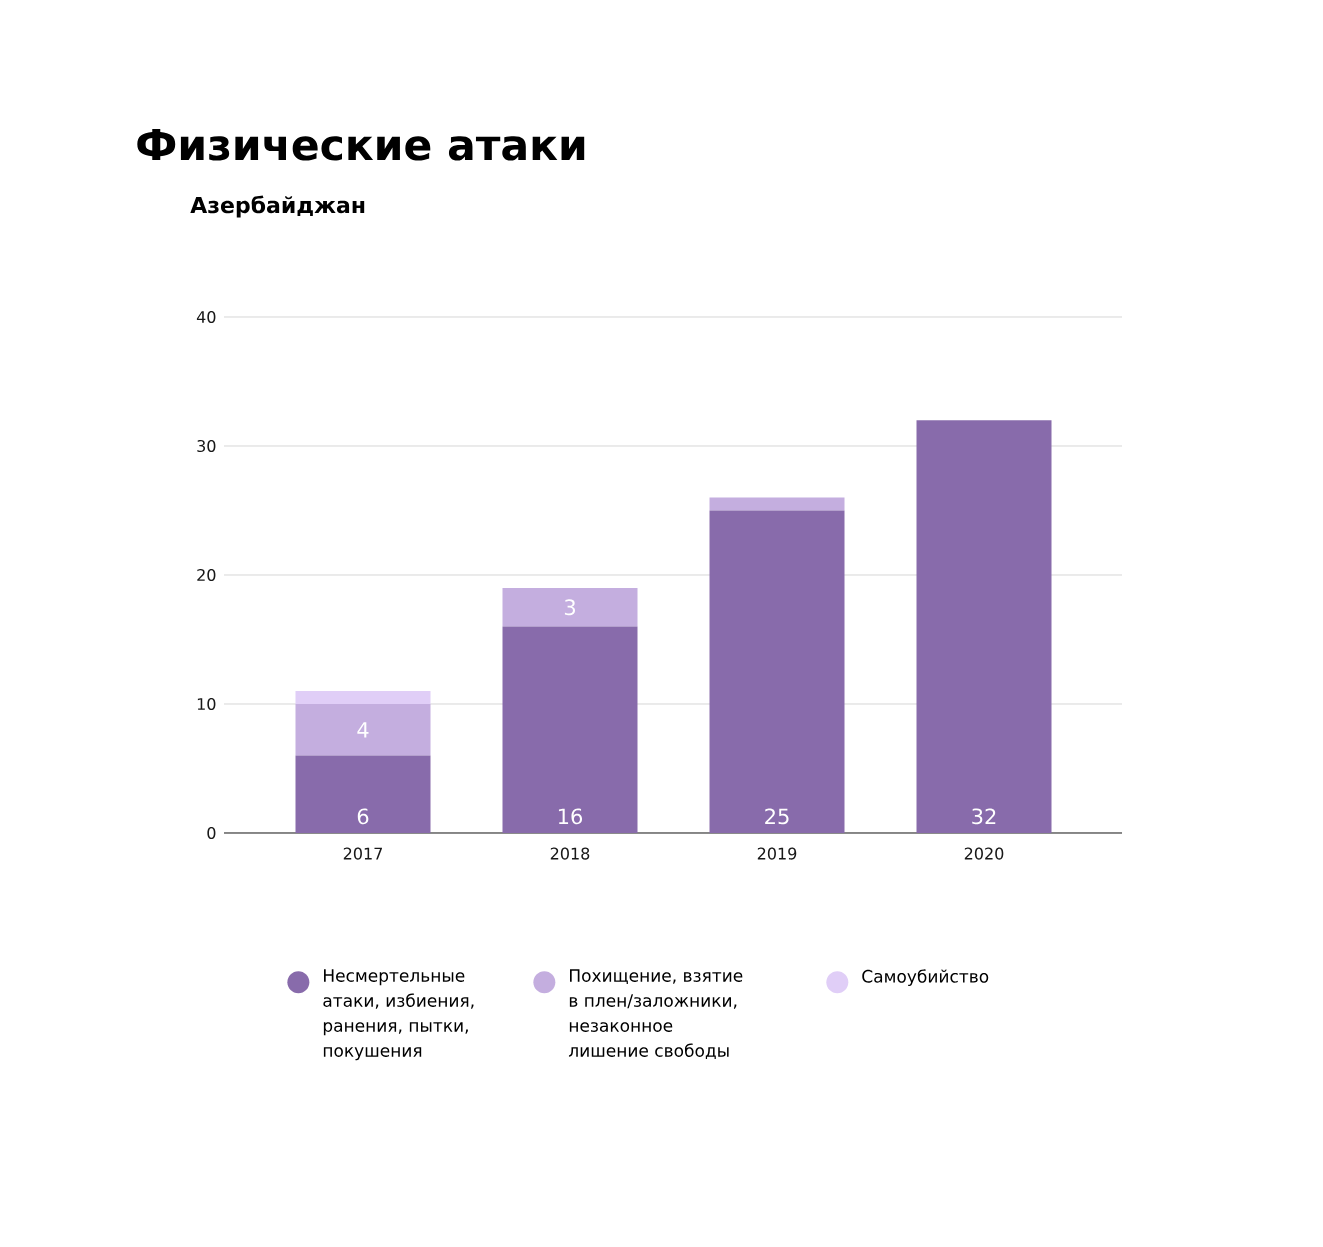 This screenshot has width=1323, height=1247. I want to click on data-label: 32, so click(984, 816).